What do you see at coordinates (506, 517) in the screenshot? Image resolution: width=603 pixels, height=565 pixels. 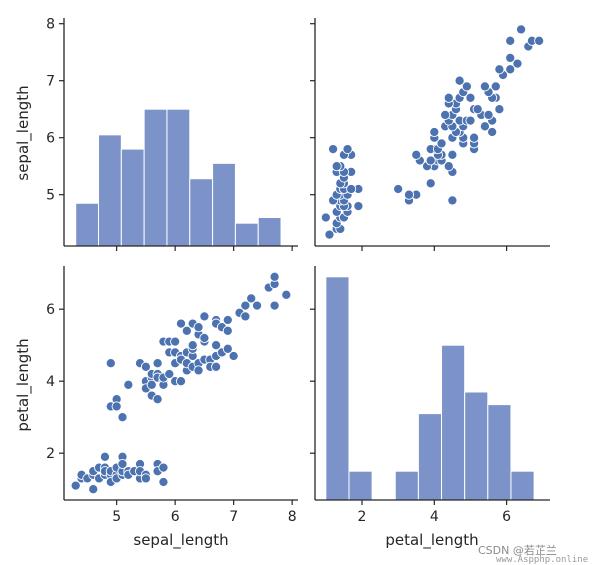 I see `x-tick-label-11-6: 6` at bounding box center [506, 517].